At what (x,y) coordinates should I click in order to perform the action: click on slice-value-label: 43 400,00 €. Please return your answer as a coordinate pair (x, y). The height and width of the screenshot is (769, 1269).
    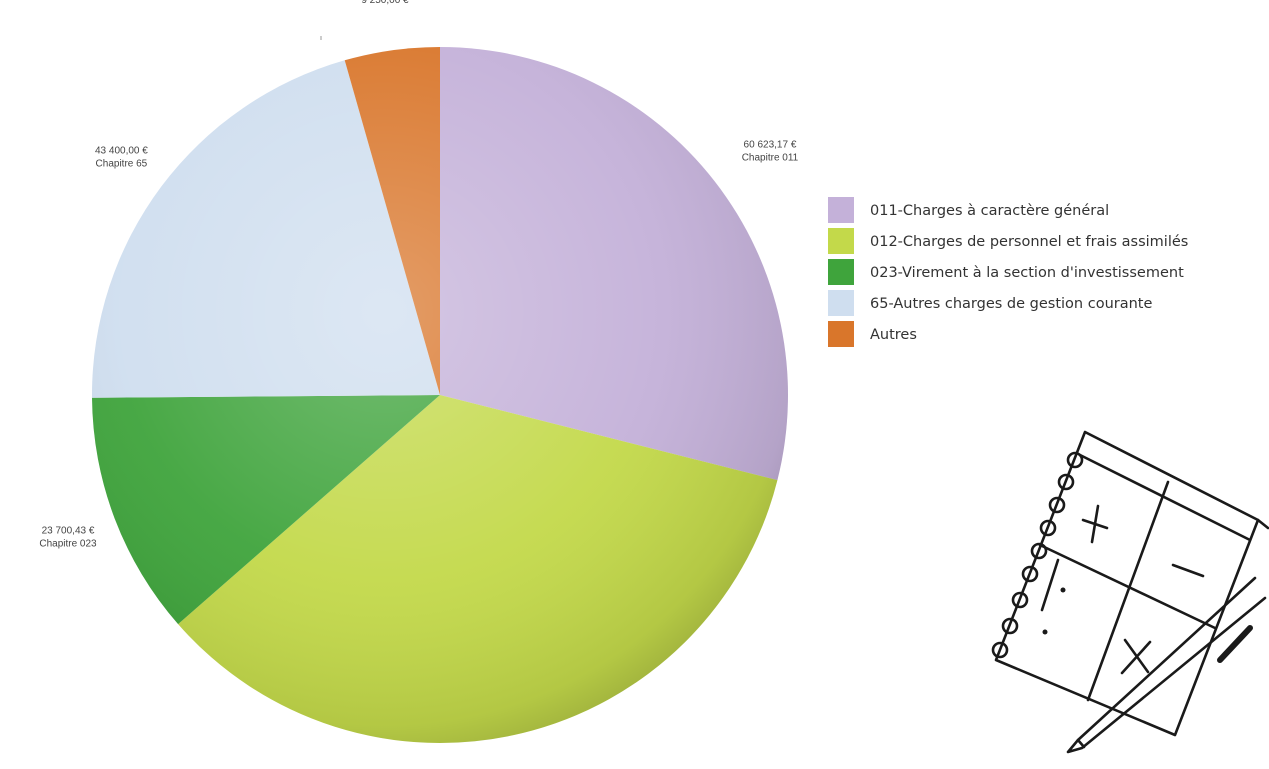
    Looking at the image, I should click on (121, 150).